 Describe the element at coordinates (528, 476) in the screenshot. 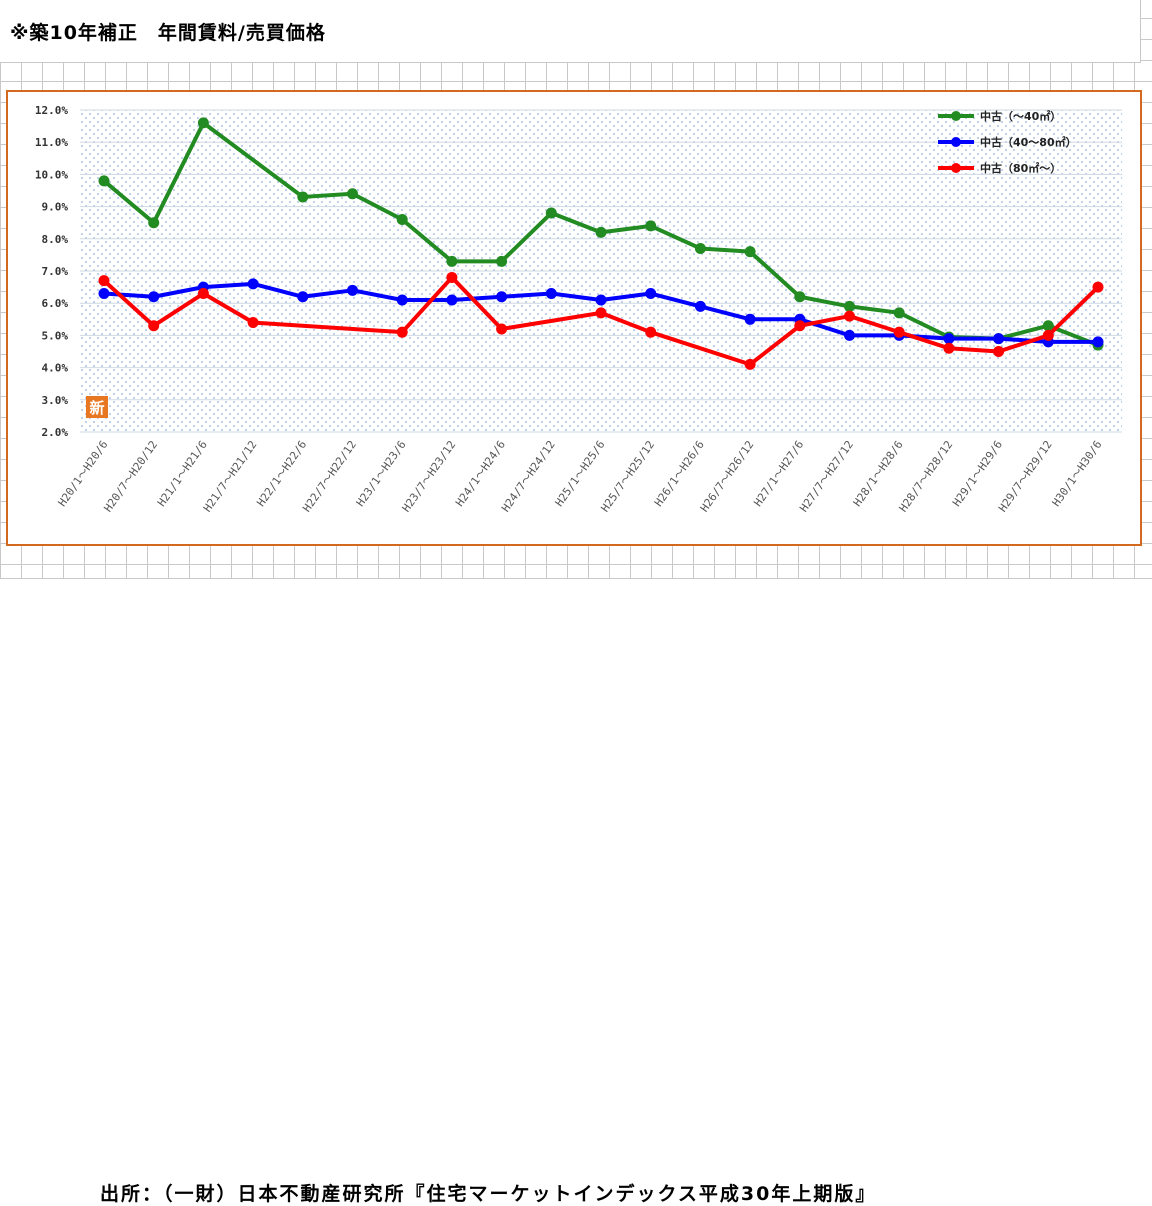

I see `x-tick-label: H24/7～H24/12` at that location.